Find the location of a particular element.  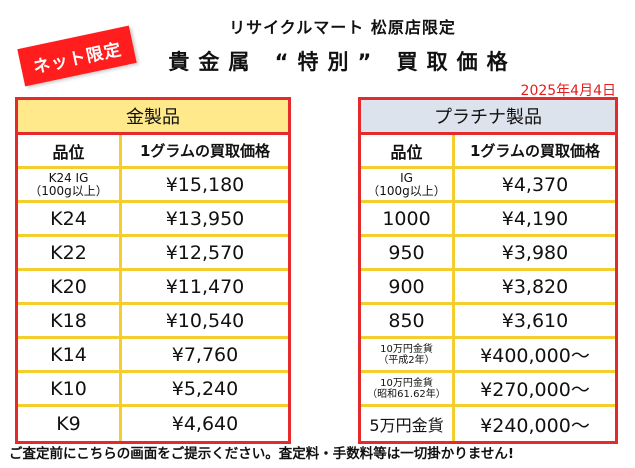

gold-price-cell: ¥11,470 is located at coordinates (205, 286).